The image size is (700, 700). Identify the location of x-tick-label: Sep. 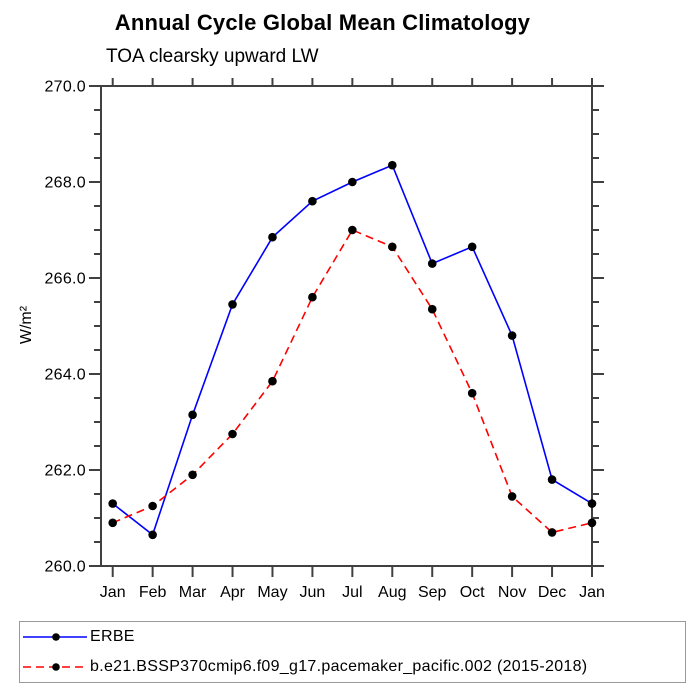
(432, 592).